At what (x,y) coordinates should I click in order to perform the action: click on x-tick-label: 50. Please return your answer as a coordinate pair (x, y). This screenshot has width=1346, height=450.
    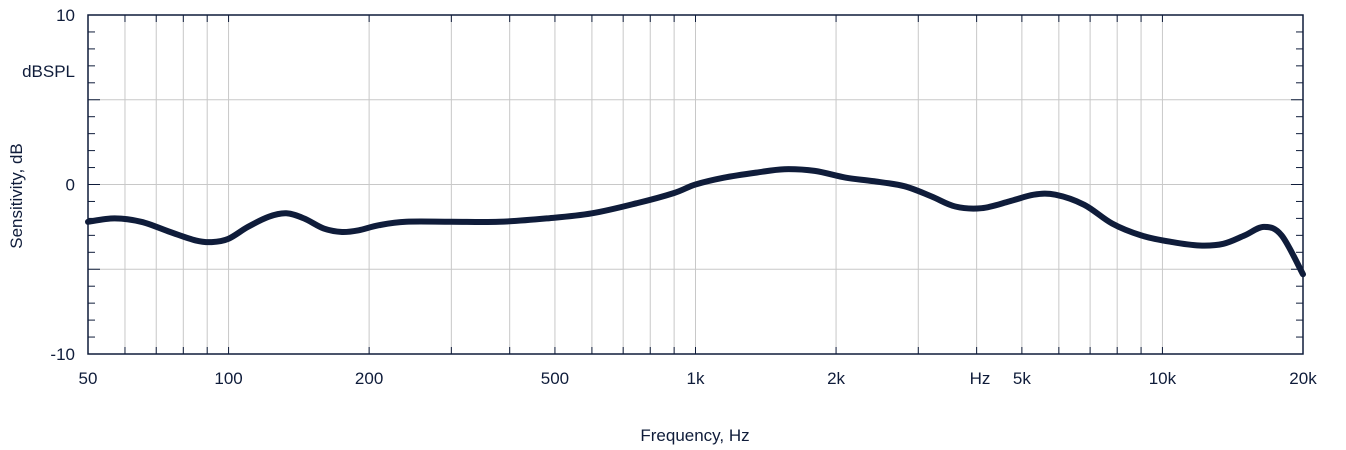
    Looking at the image, I should click on (88, 378).